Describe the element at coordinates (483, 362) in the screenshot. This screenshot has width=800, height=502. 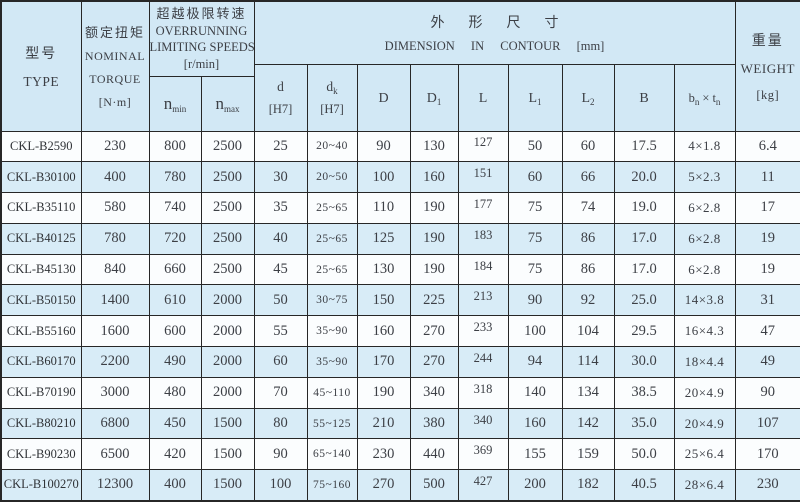
I see `cell-L: 244` at that location.